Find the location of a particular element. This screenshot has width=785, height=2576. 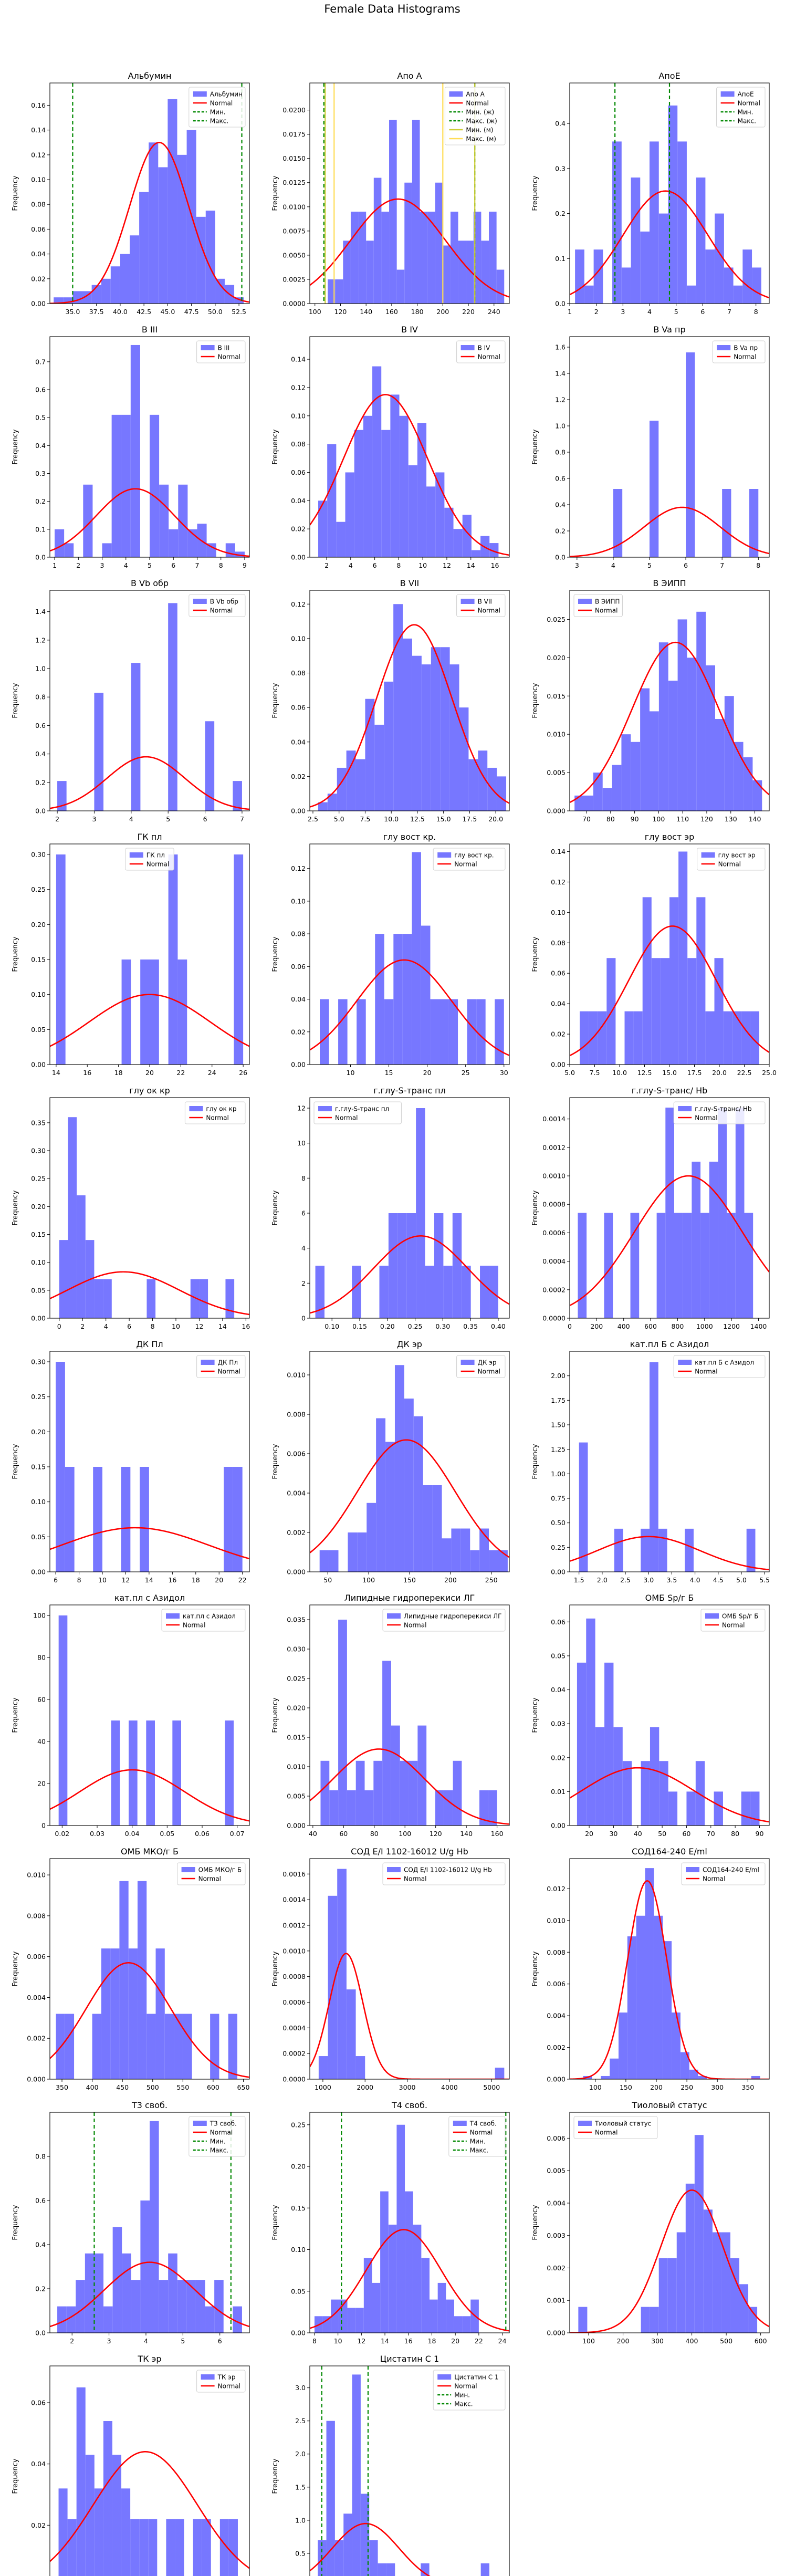

x-tick-label: 250 is located at coordinates (491, 1580).